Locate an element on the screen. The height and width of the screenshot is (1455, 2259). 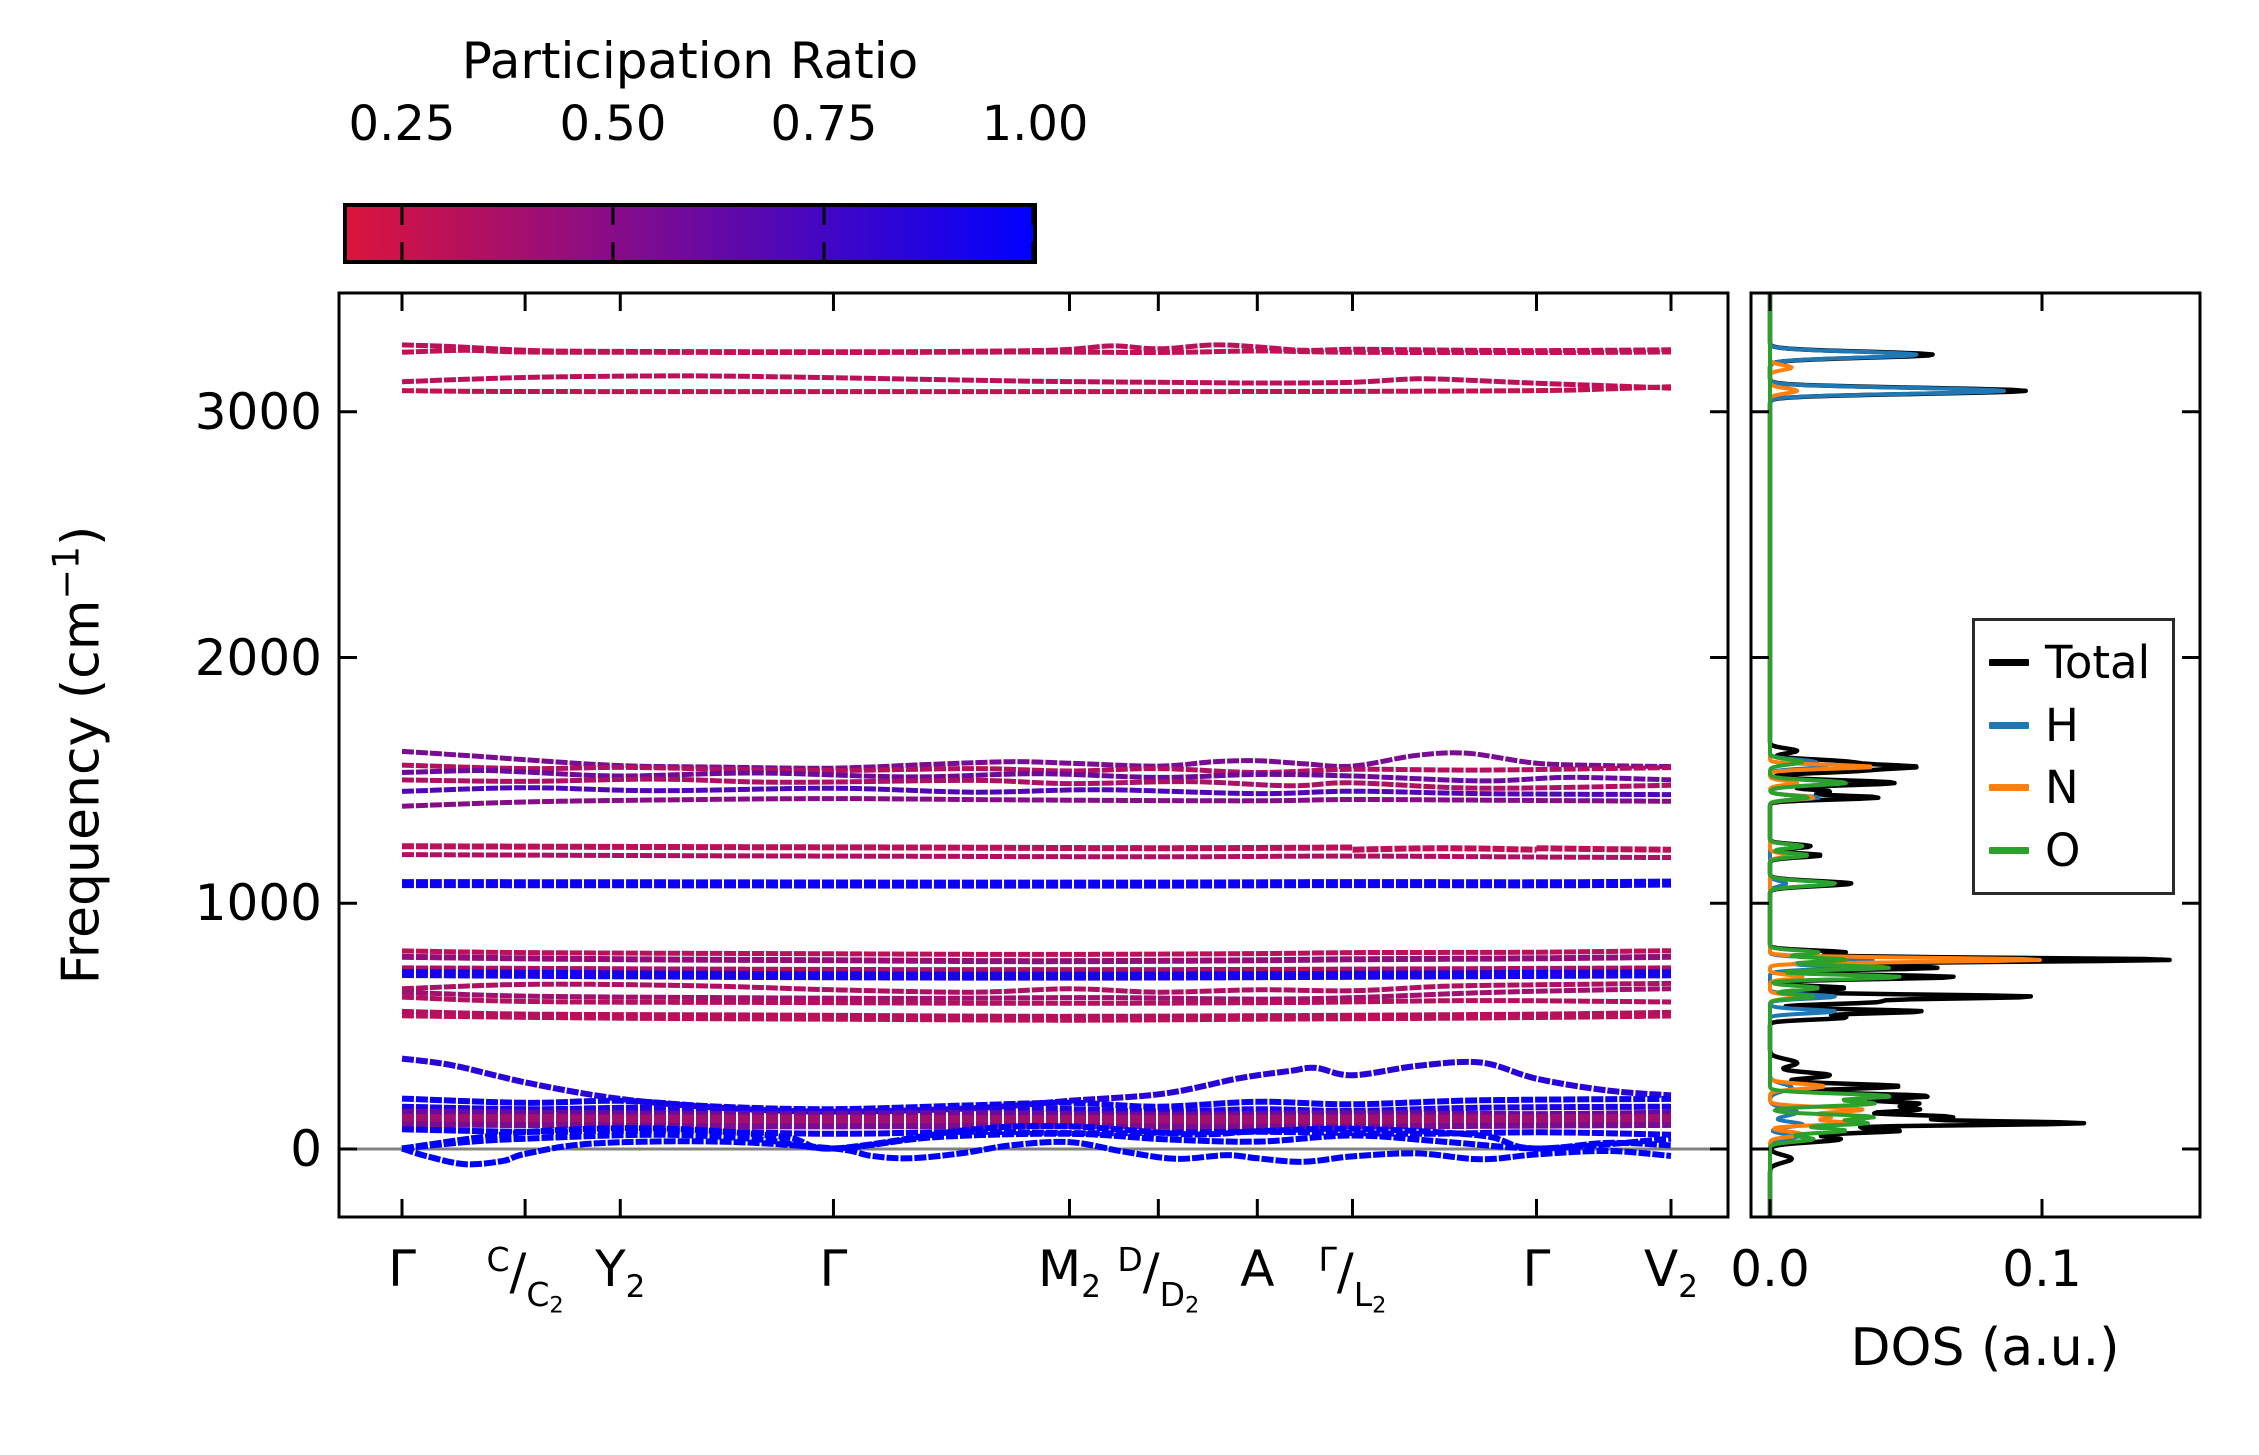
participation-ratio-colorbar is located at coordinates (690, 233).